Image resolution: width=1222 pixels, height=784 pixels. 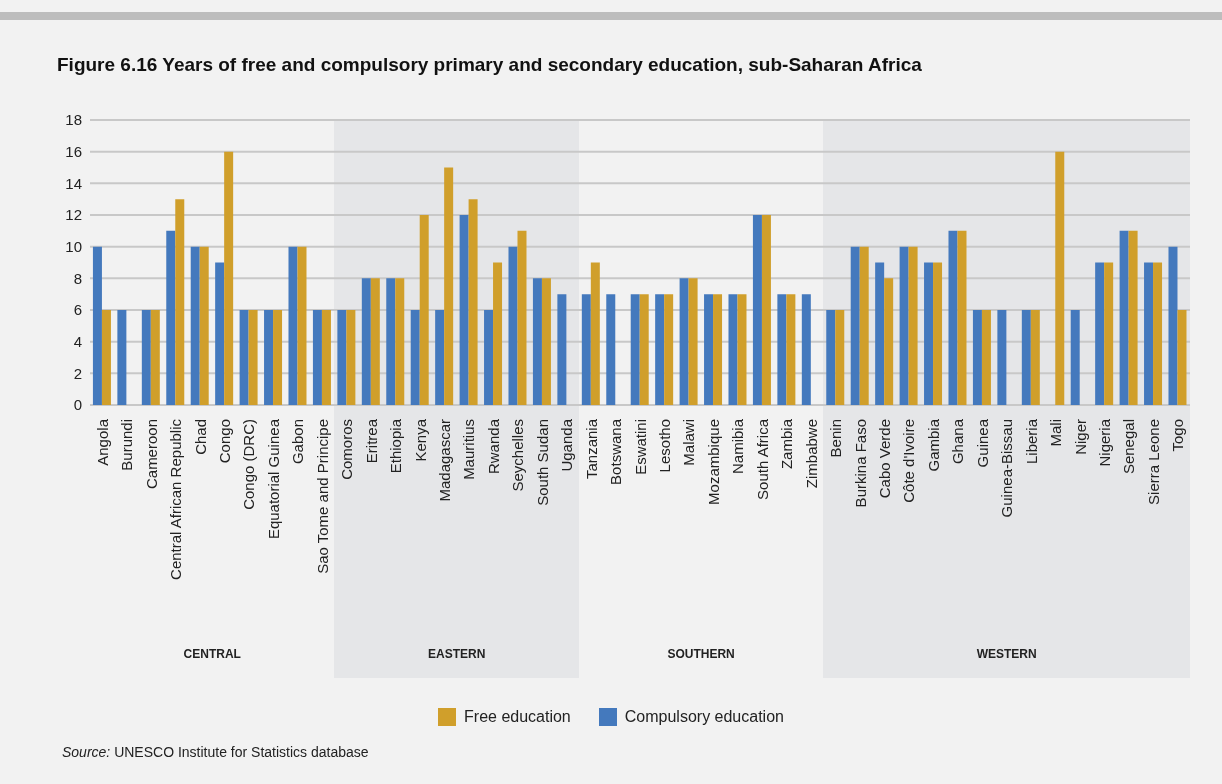 What do you see at coordinates (567, 445) in the screenshot?
I see `x-tick-label: Uganda` at bounding box center [567, 445].